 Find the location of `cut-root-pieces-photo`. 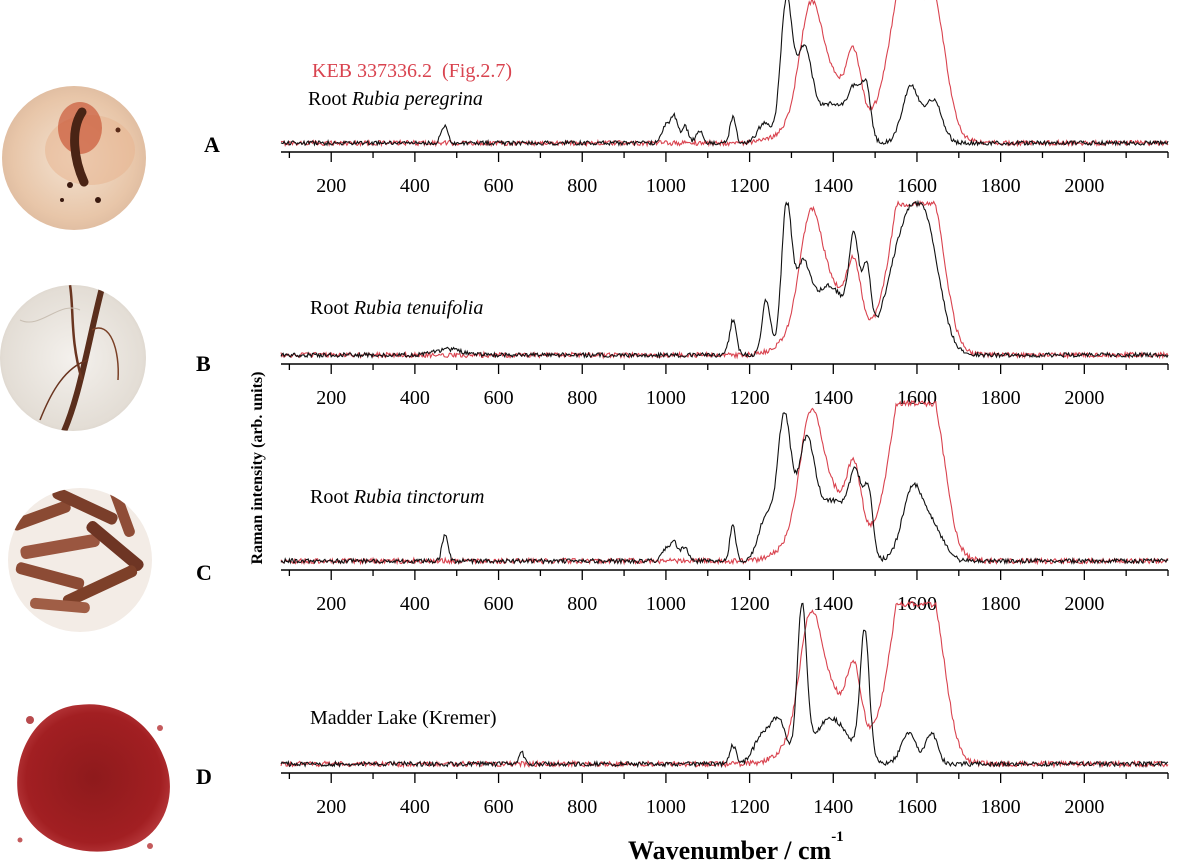

cut-root-pieces-photo is located at coordinates (80, 560).